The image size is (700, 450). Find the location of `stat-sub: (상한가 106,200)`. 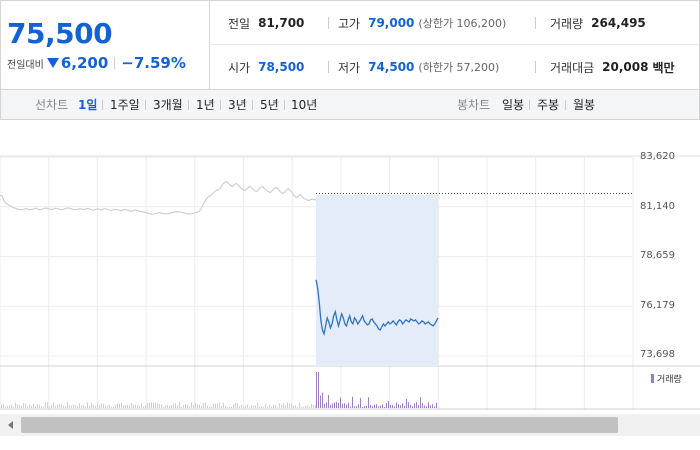

stat-sub: (상한가 106,200) is located at coordinates (462, 23).